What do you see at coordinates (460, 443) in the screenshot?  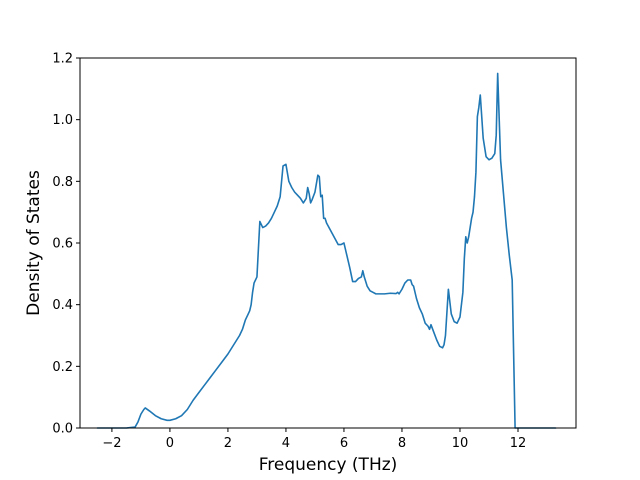 I see `x-tick-label: 10` at bounding box center [460, 443].